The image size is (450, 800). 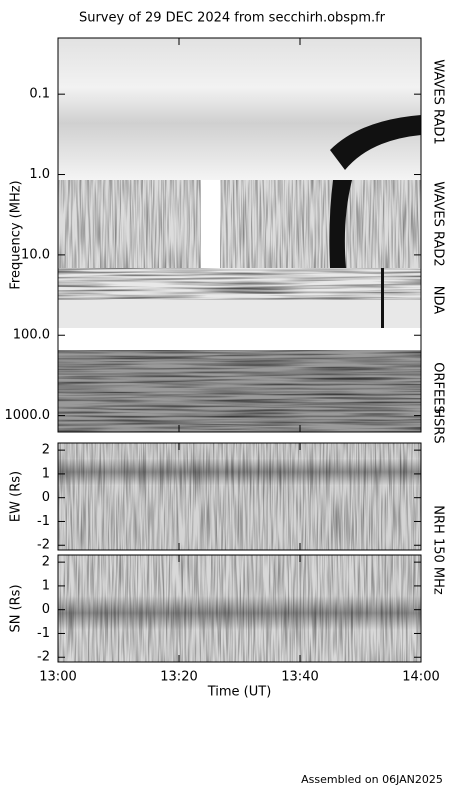 What do you see at coordinates (39, 174) in the screenshot?
I see `y-tick-label: 1.0` at bounding box center [39, 174].